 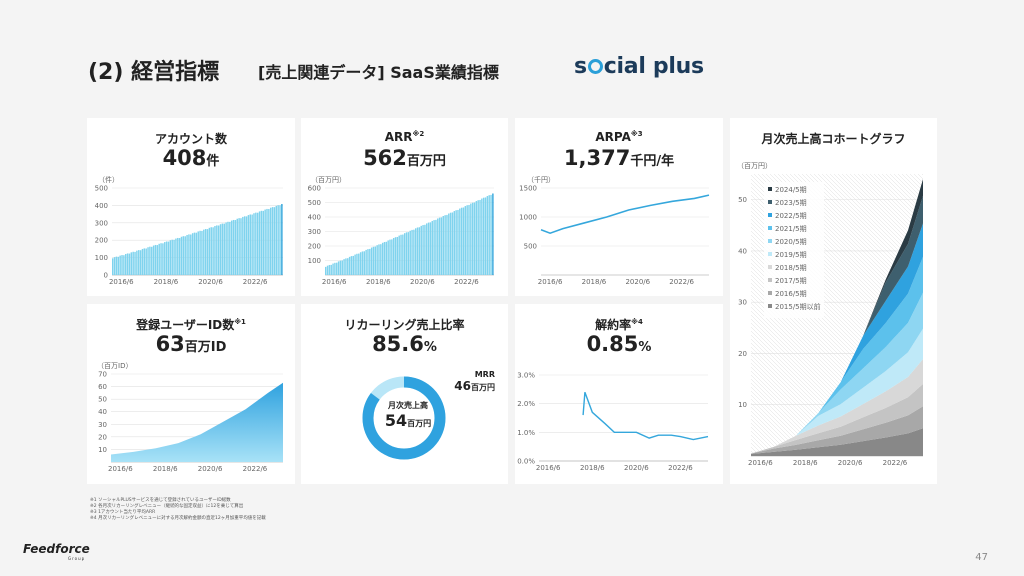 What do you see at coordinates (408, 415) in the screenshot?
I see `monthly-sales-label: 月次売上高 54百万円` at bounding box center [408, 415].